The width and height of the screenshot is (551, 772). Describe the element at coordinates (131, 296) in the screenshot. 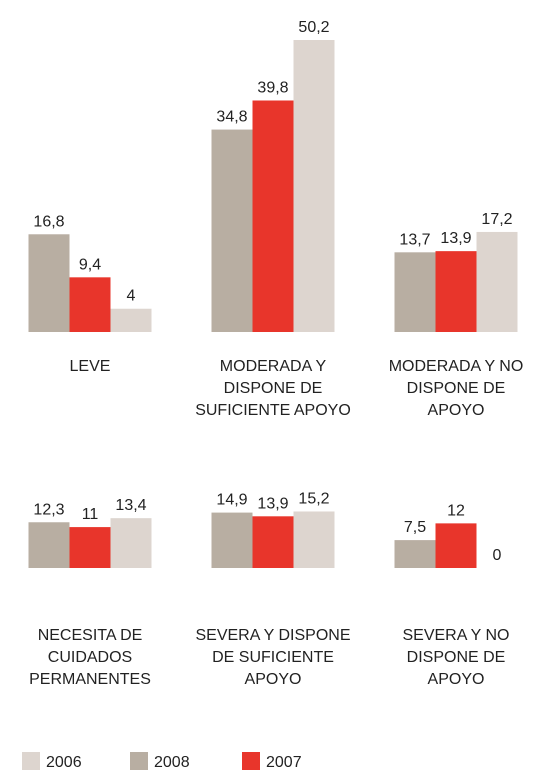

I see `value-label: 4` at that location.